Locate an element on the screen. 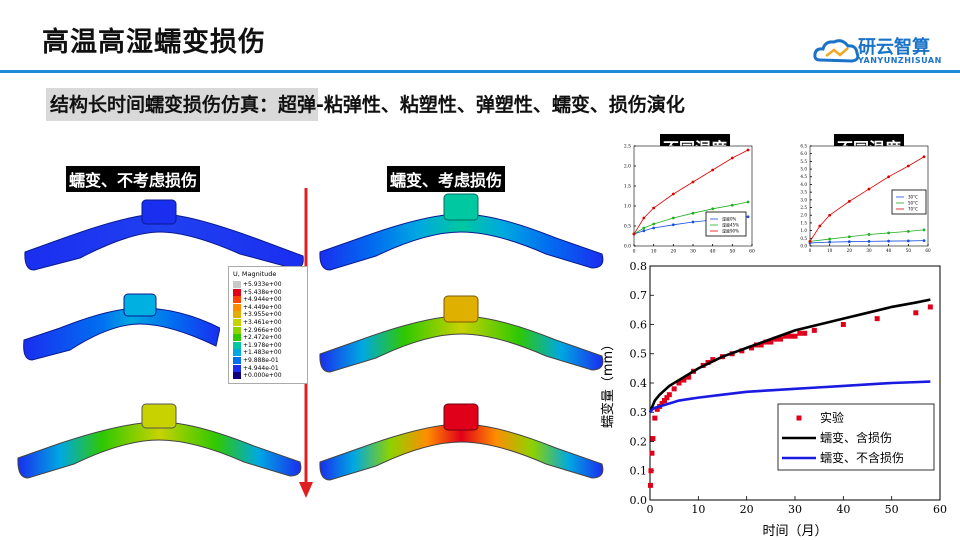 The image size is (960, 540). slide-title: 高温高湿蠕变损伤 is located at coordinates (154, 42).